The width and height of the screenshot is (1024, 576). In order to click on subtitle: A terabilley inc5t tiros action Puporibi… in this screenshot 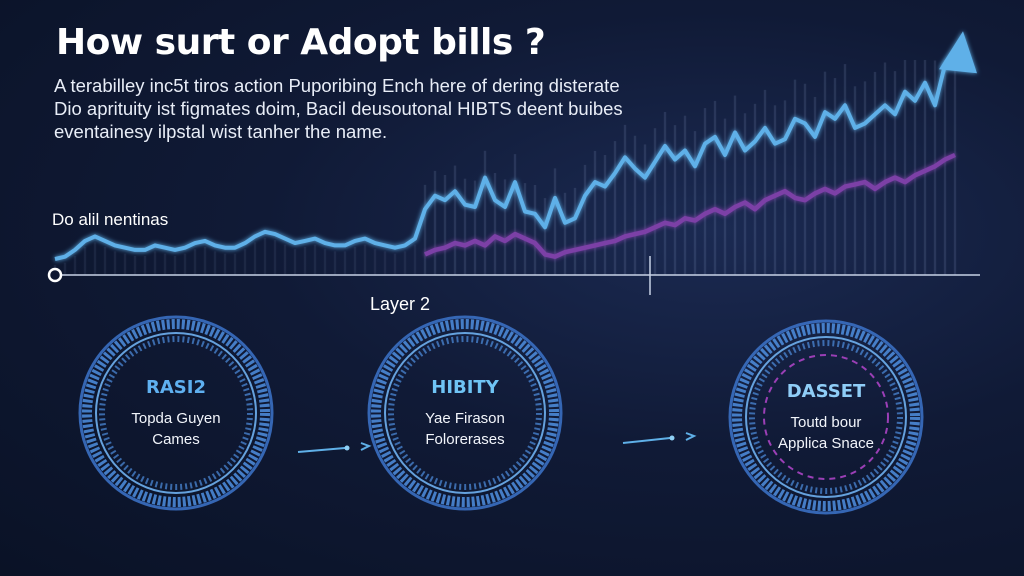, I will do `click(354, 108)`.